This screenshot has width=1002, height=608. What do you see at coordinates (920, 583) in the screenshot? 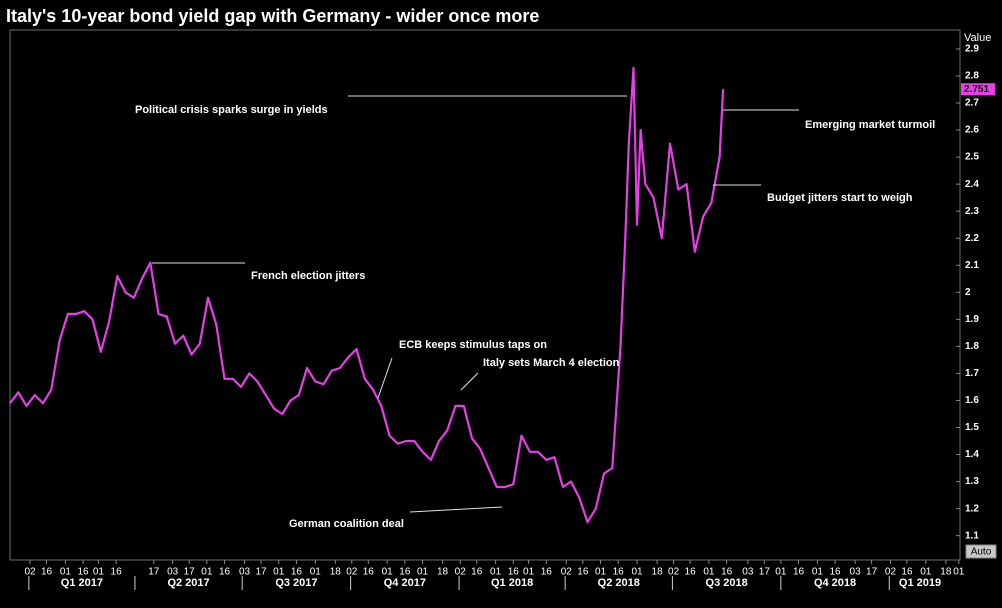
I see `quarter-label: Q1 2019` at bounding box center [920, 583].